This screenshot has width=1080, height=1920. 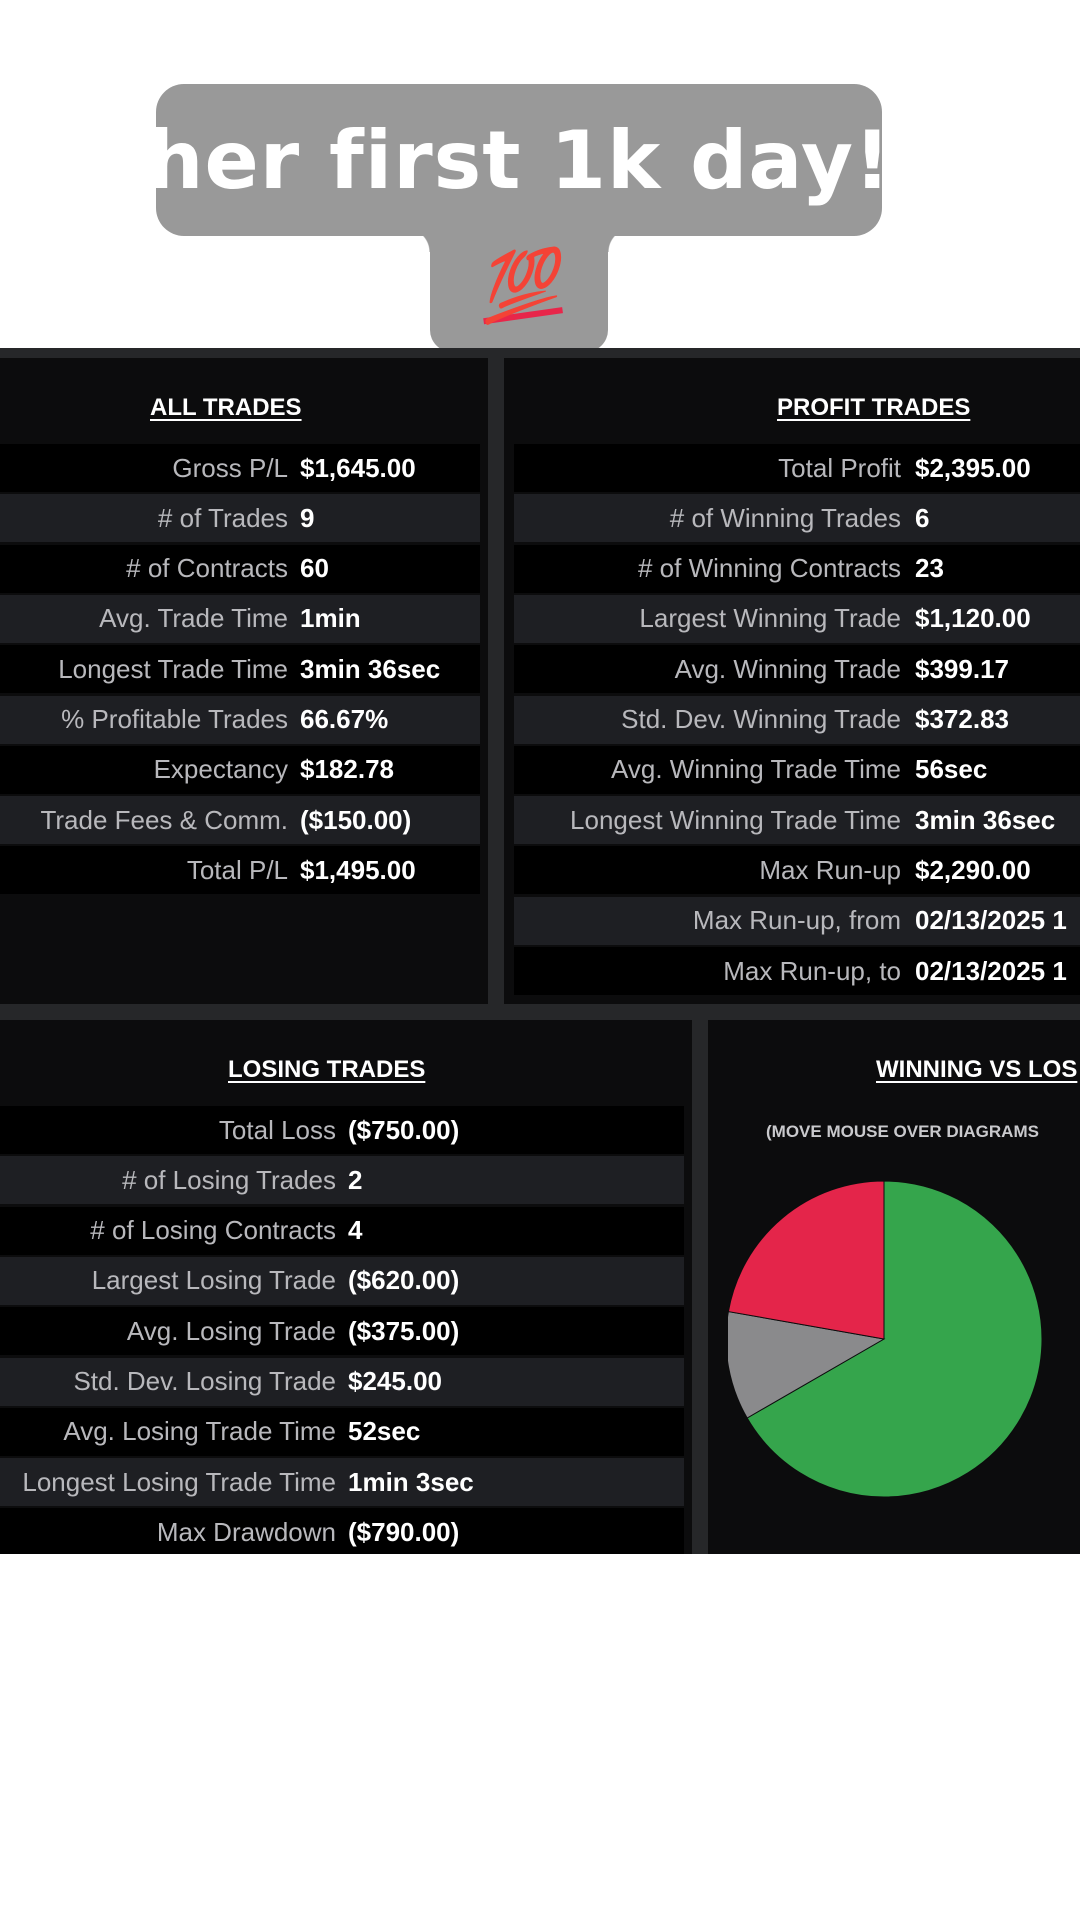 I want to click on stat-label: Total P/L, so click(x=237, y=869).